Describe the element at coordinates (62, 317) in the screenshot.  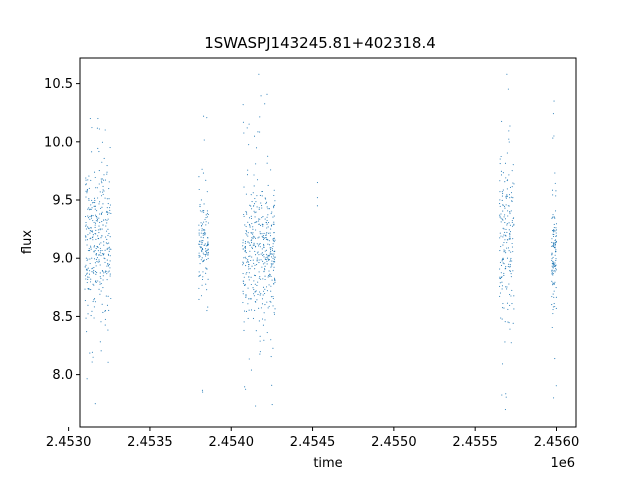
I see `y-tick-label: 8.5` at that location.